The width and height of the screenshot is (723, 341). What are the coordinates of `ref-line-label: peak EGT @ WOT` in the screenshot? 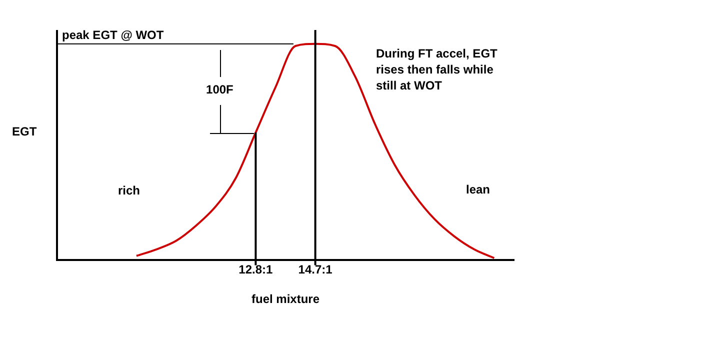 It's located at (113, 35).